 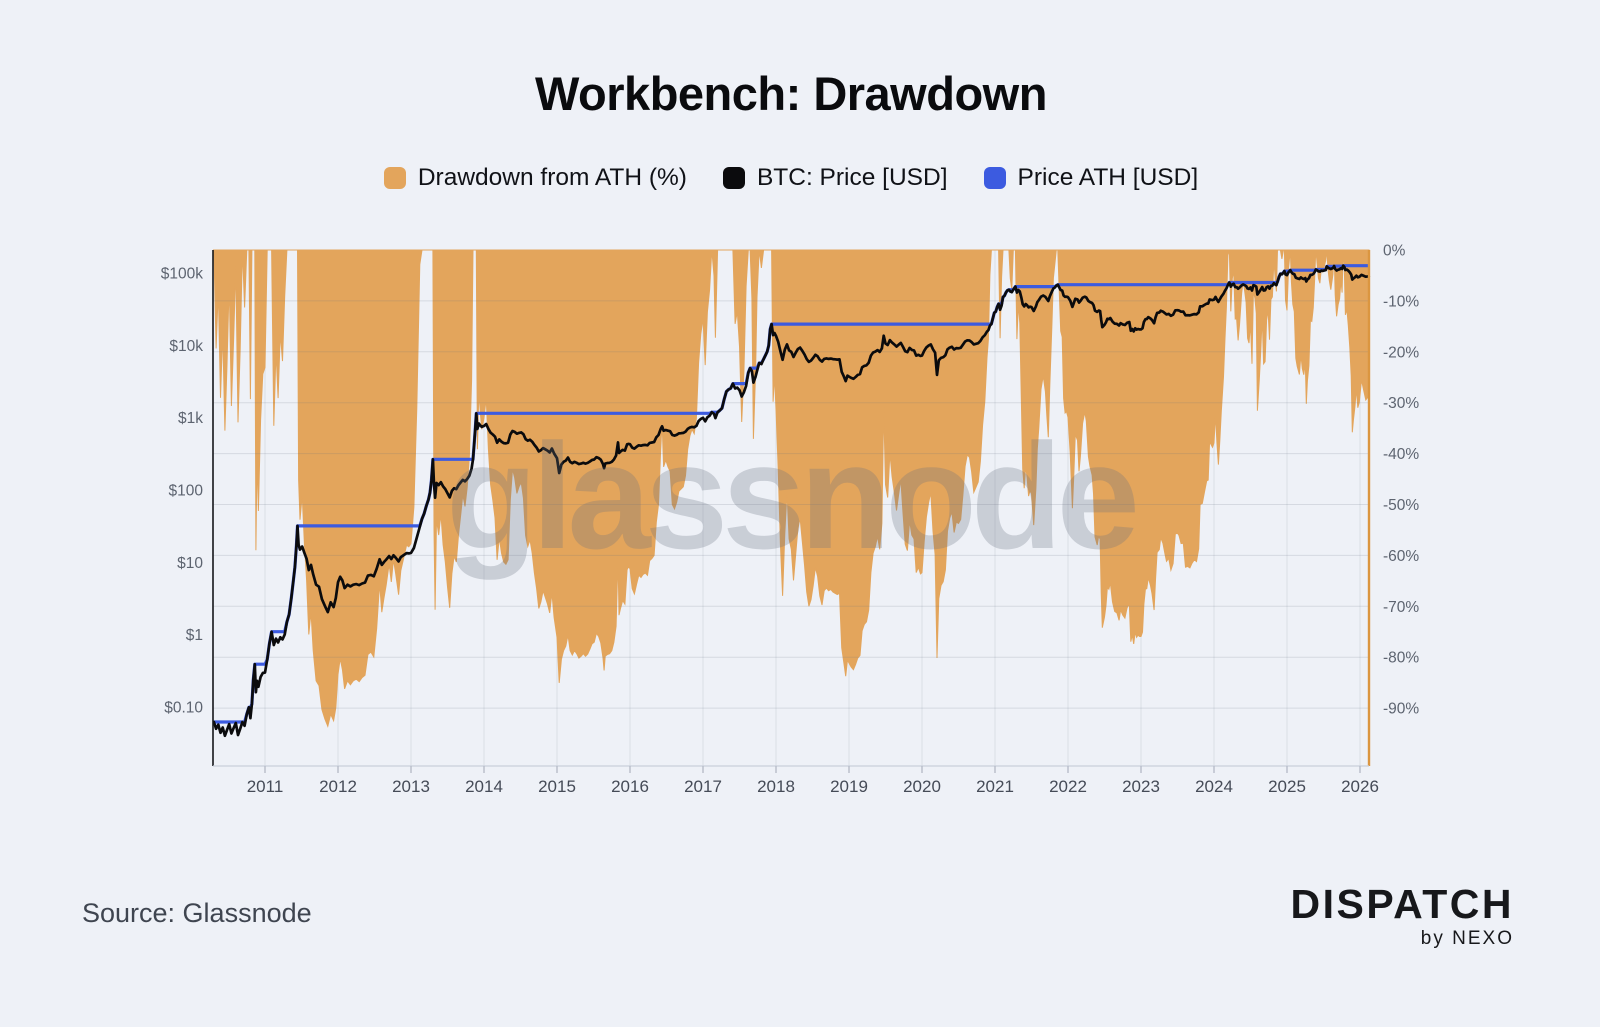 I want to click on x-axis-label: 2018, so click(x=776, y=786).